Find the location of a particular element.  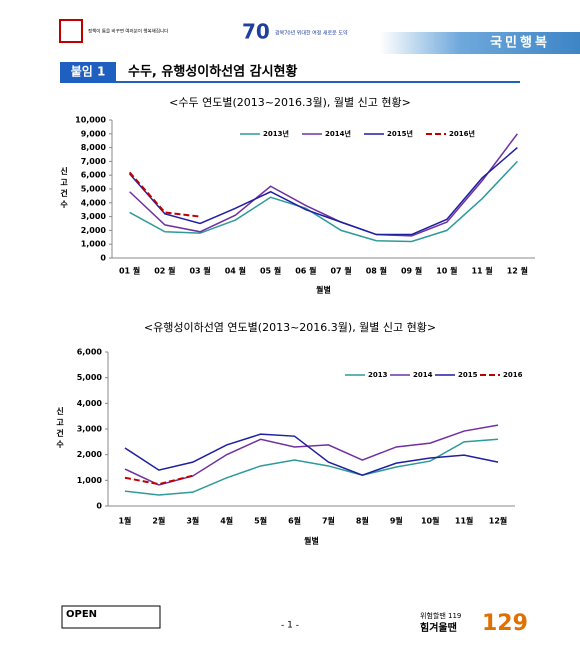

x-tick-label: 01 월 is located at coordinates (129, 271).